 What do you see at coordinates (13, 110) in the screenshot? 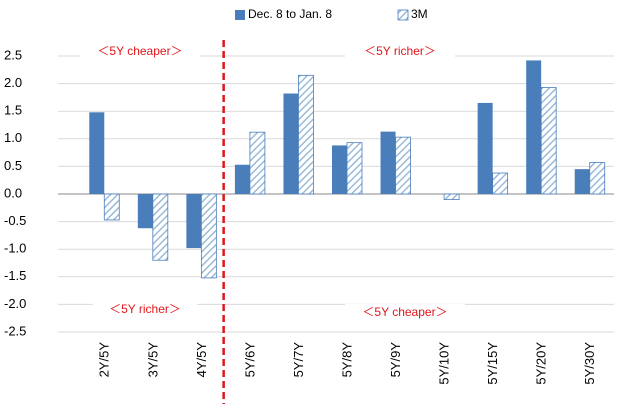
I see `y-tick-label: 1.5` at bounding box center [13, 110].